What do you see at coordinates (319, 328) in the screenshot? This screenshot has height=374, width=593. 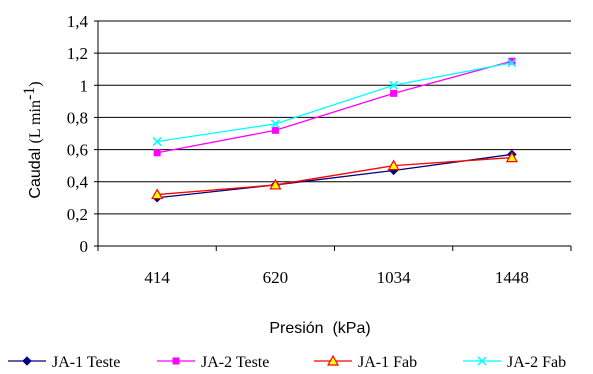 I see `x-axis-title: Presión (kPa)` at bounding box center [319, 328].